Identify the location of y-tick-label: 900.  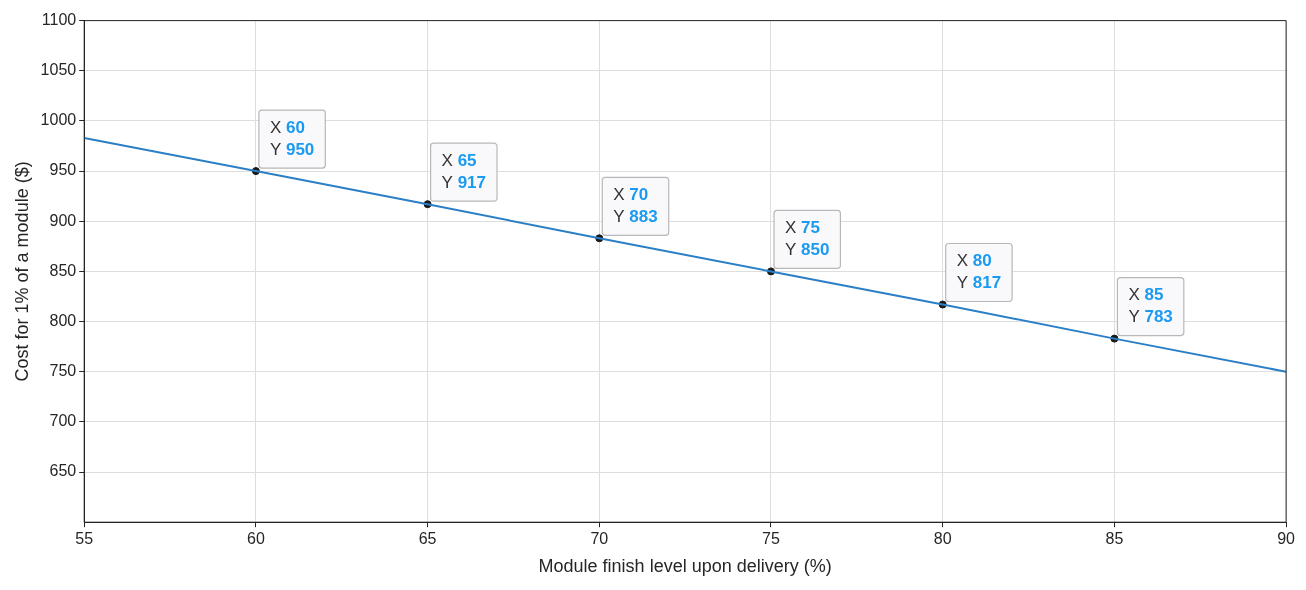
(63, 220).